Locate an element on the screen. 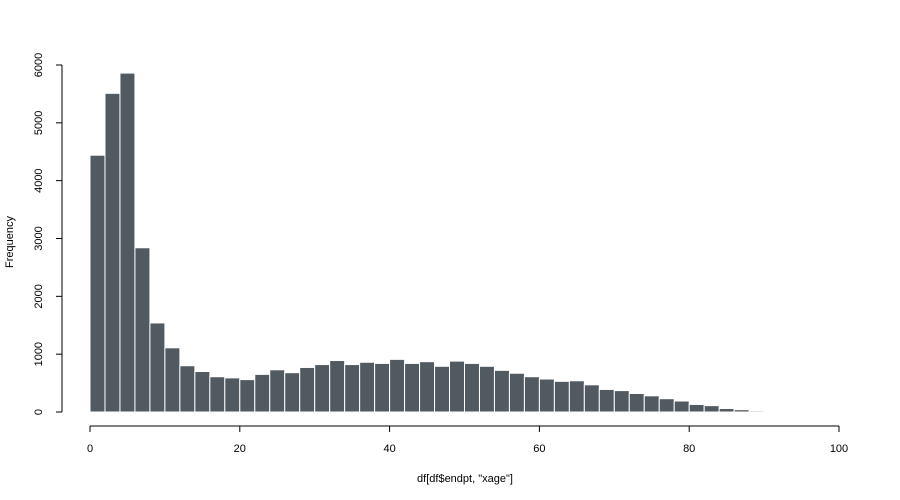 The width and height of the screenshot is (900, 500). y-tick-label: 3000 is located at coordinates (39, 238).